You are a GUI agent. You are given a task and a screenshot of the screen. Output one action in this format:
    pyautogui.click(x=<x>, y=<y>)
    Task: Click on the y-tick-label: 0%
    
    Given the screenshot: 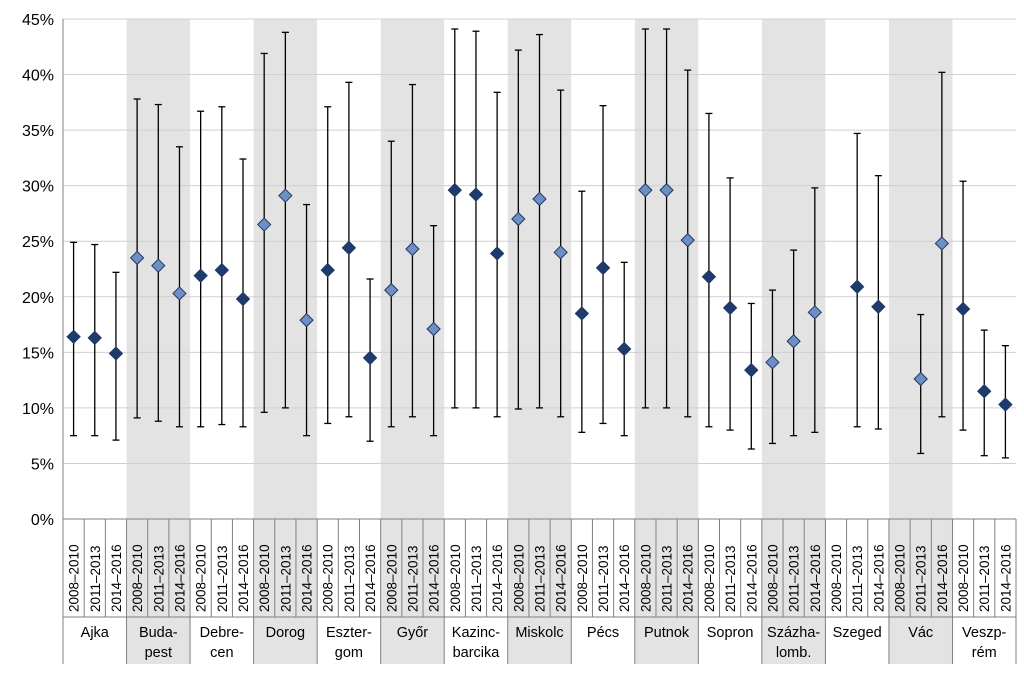 What is the action you would take?
    pyautogui.click(x=42, y=520)
    